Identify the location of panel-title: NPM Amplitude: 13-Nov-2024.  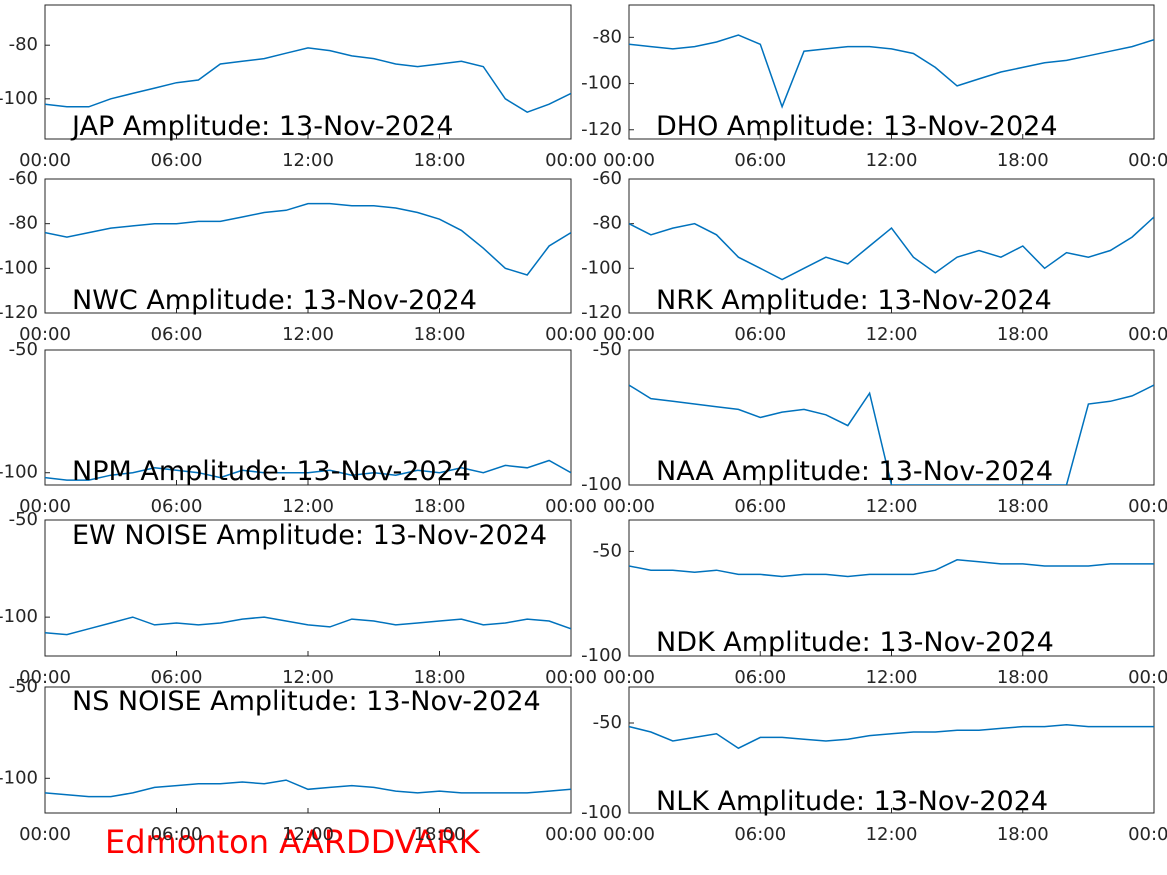
(271, 471).